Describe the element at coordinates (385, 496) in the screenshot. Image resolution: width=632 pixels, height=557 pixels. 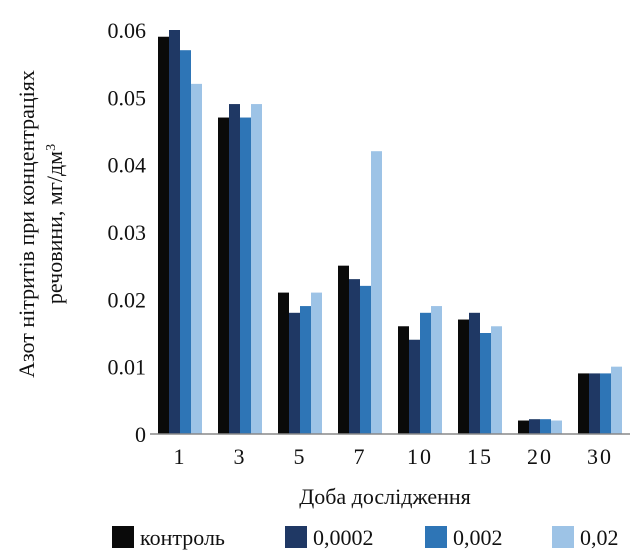
I see `x-axis-title: Доба дослідження` at that location.